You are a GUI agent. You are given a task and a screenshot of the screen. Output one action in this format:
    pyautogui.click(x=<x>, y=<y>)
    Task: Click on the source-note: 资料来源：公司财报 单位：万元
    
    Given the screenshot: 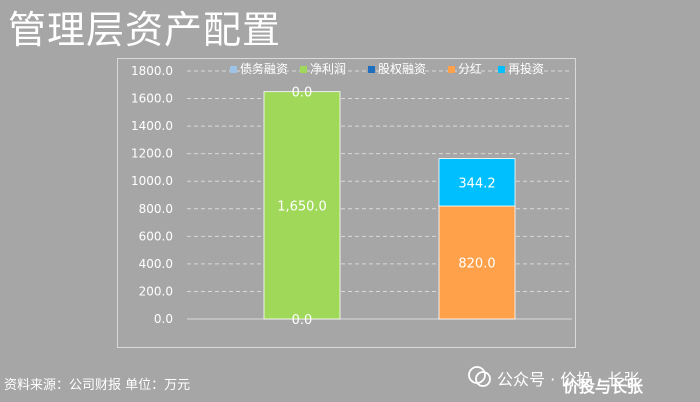 What is the action you would take?
    pyautogui.click(x=97, y=385)
    